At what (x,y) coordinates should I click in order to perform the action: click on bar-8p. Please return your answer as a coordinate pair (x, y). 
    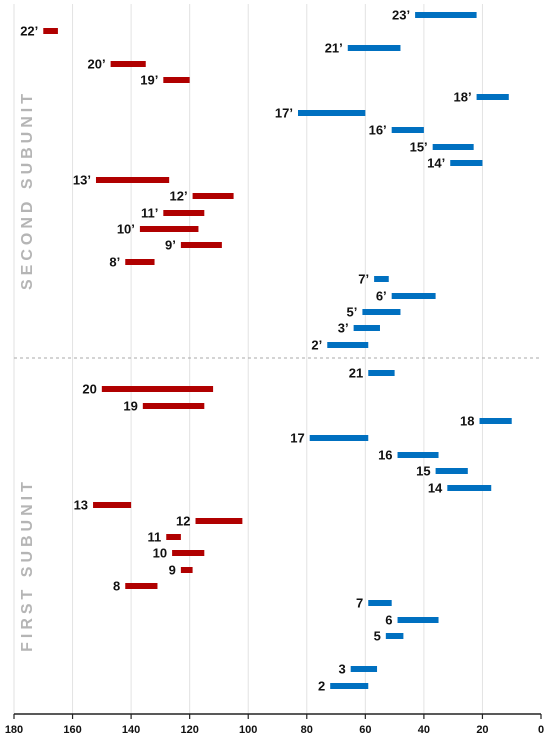
    Looking at the image, I should click on (140, 262).